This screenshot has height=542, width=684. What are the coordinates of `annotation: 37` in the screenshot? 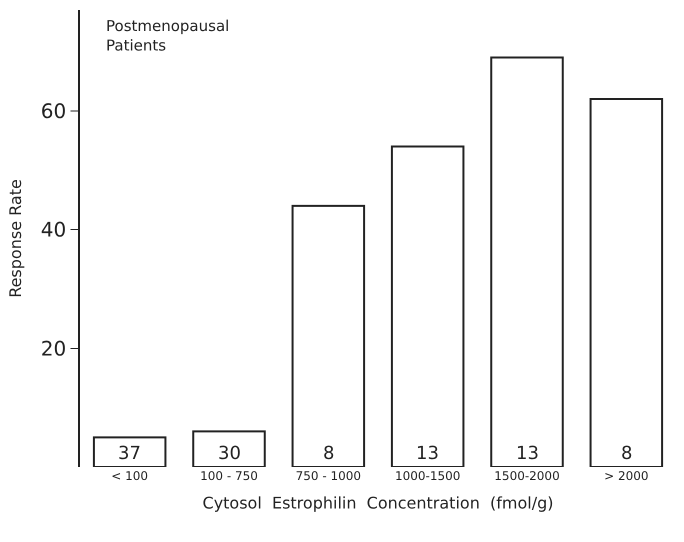 It's located at (129, 453).